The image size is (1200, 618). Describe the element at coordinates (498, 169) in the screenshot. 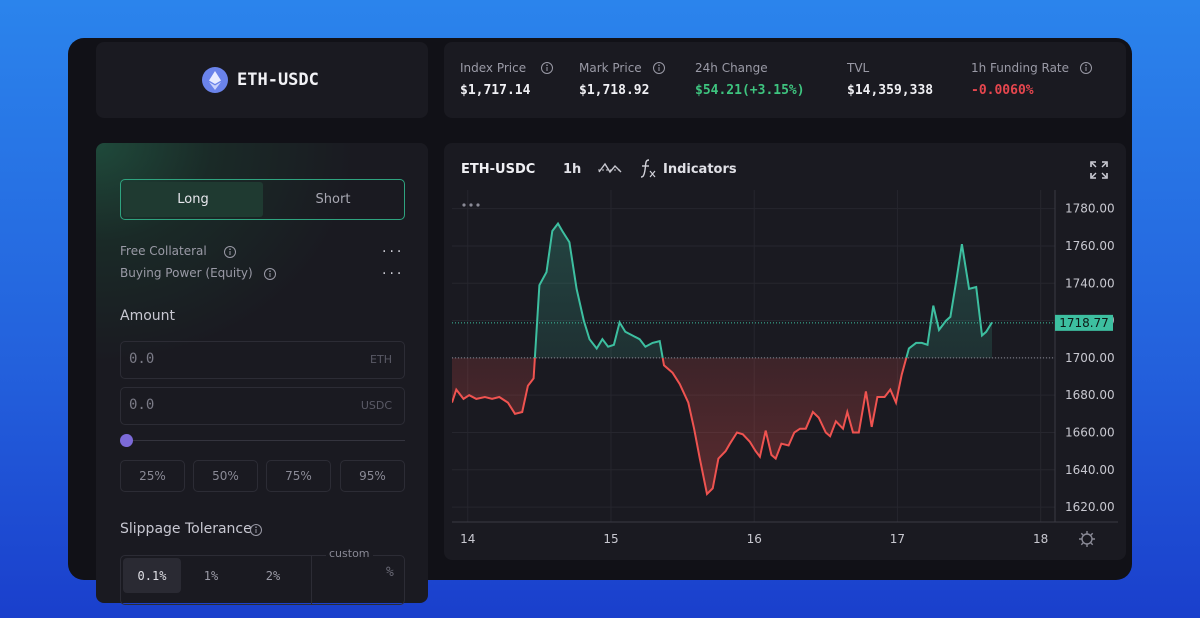

I see `chart-symbol: ETH-USDC` at that location.